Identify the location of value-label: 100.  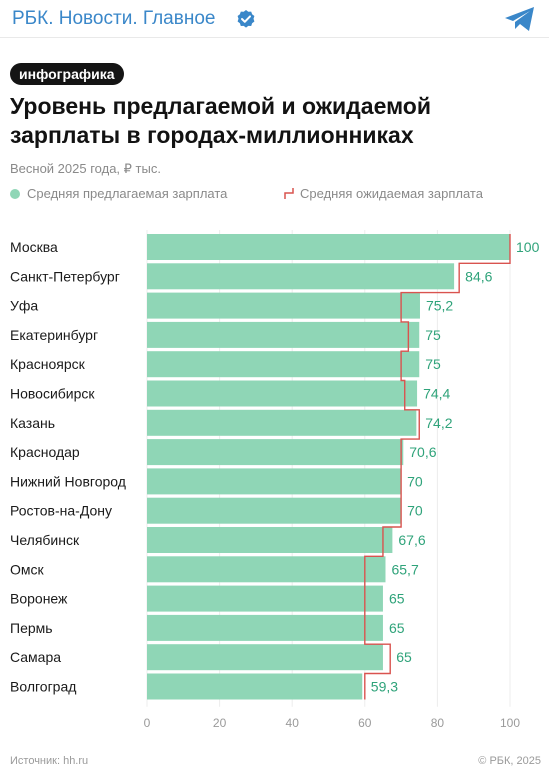
(528, 247).